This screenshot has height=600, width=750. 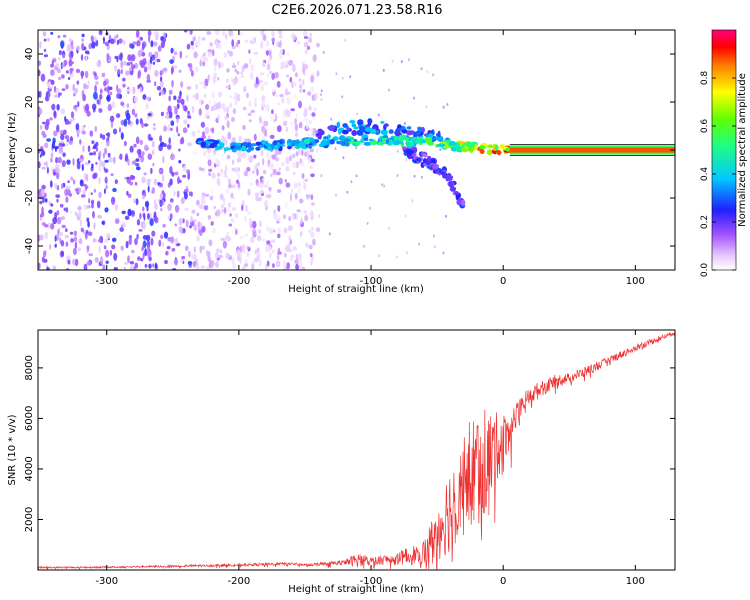 What do you see at coordinates (29, 418) in the screenshot?
I see `y-tick-label: 6000` at bounding box center [29, 418].